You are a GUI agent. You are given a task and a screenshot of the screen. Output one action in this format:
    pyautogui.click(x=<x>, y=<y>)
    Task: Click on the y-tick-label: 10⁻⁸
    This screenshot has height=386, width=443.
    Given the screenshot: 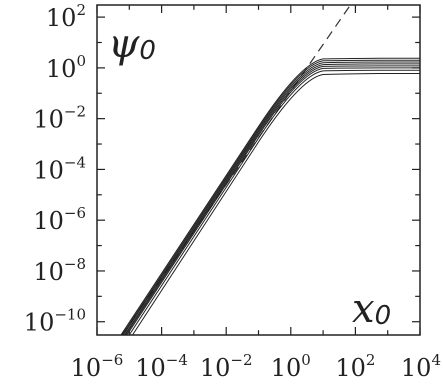 What is the action you would take?
    pyautogui.click(x=59, y=270)
    